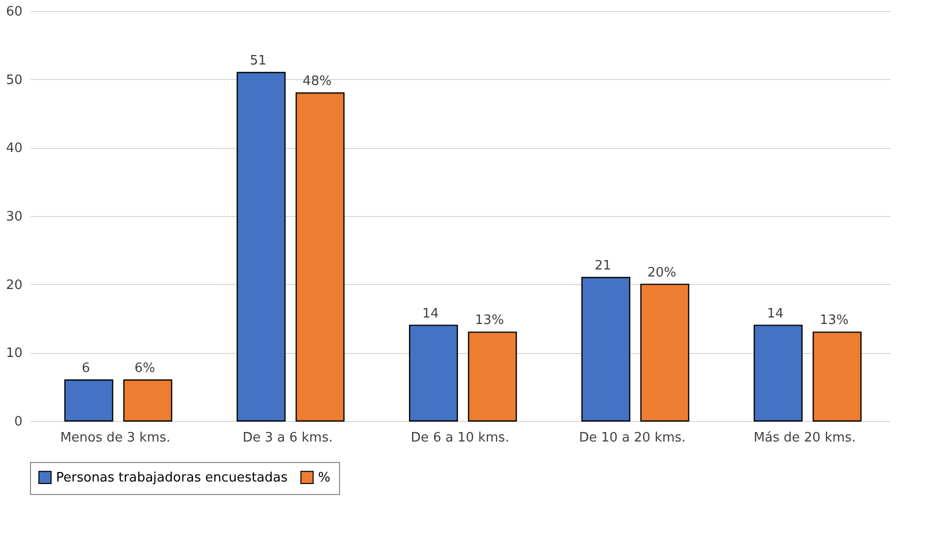 The image size is (934, 545). I want to click on data-label: 20%, so click(661, 272).